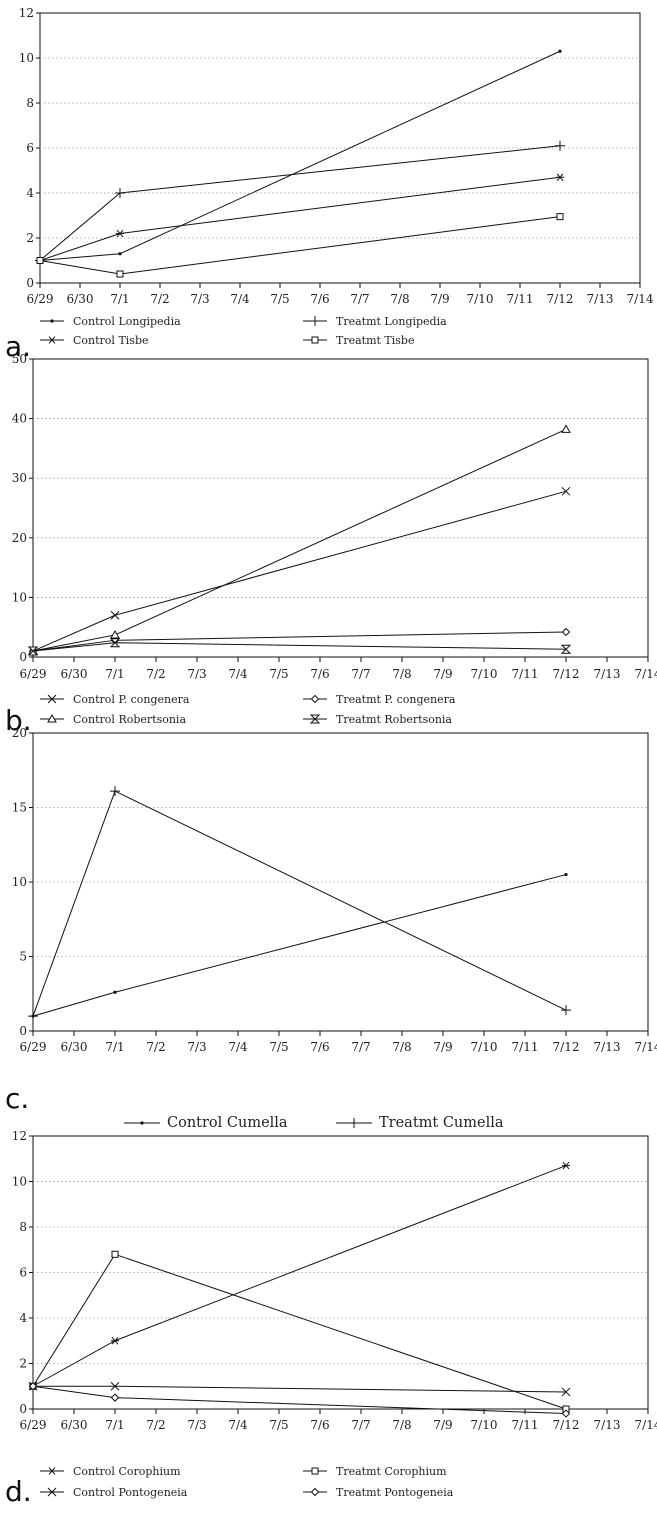 This screenshot has height=1516, width=657. What do you see at coordinates (23, 957) in the screenshot?
I see `y-tick-label: 5` at bounding box center [23, 957].